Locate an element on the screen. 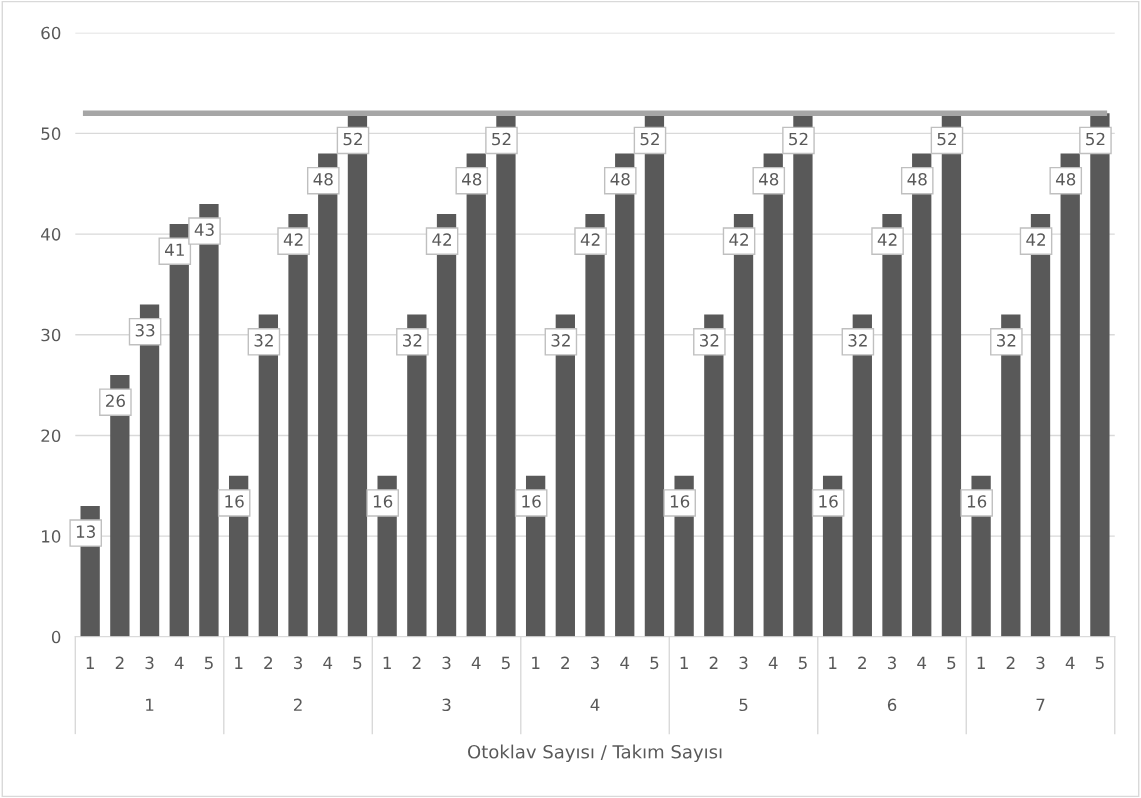 The width and height of the screenshot is (1141, 798). y-tick-label: 30 is located at coordinates (51, 335).